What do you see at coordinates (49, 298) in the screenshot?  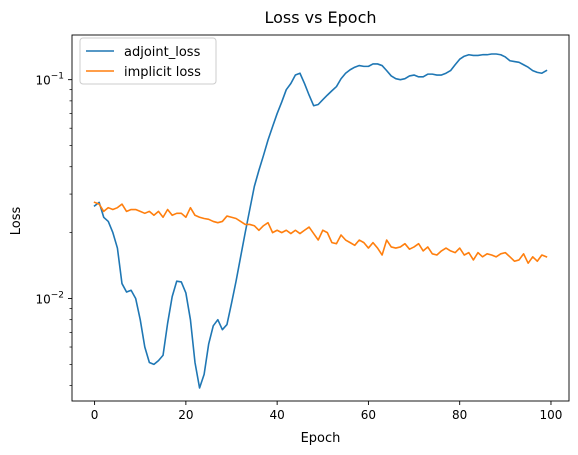 I see `y-tick-label: 10⁻²` at bounding box center [49, 298].